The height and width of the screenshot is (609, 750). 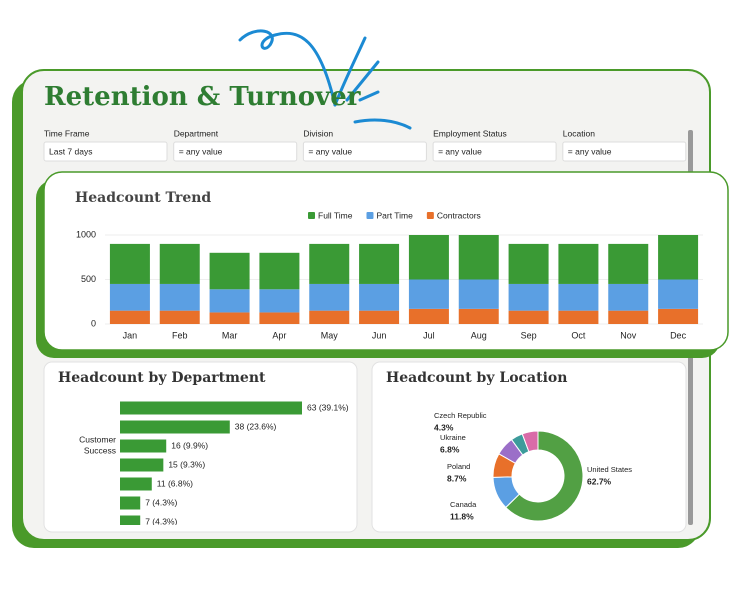 I want to click on page-title: Retention & Turnover, so click(x=202, y=97).